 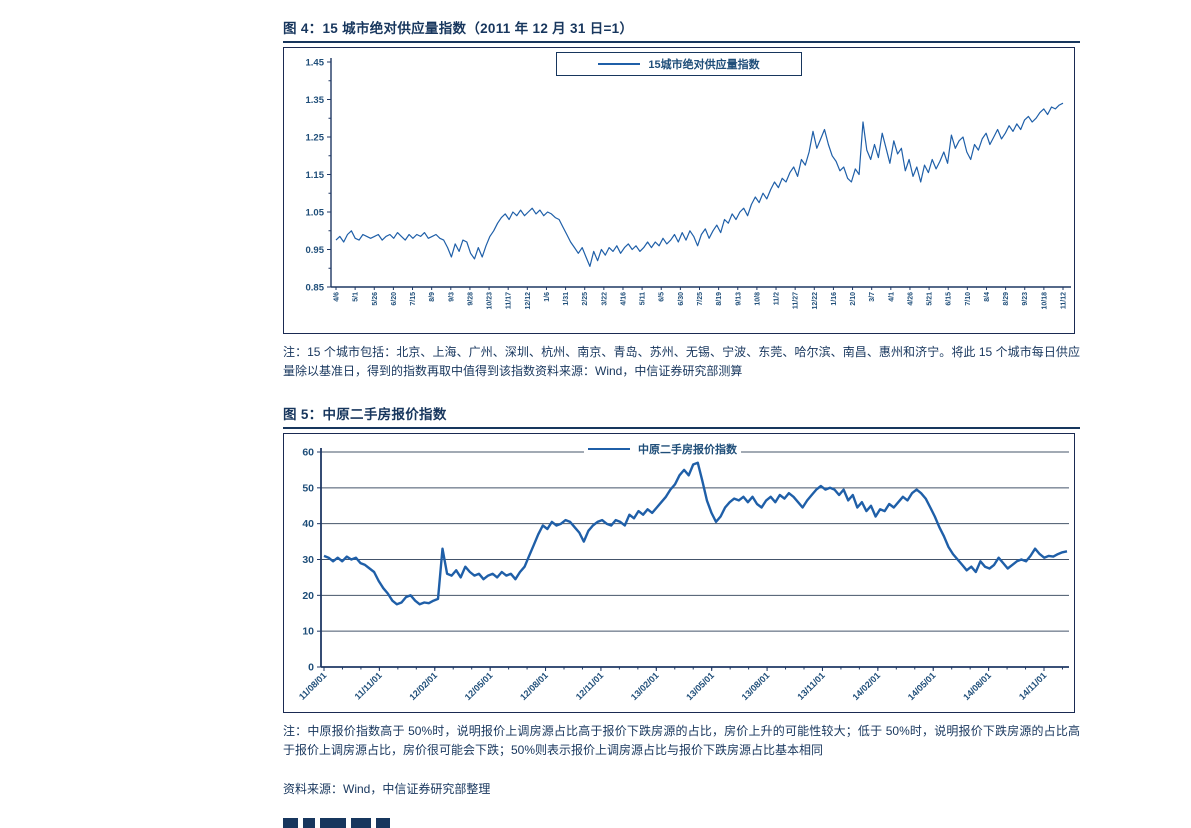 What do you see at coordinates (337, 297) in the screenshot?
I see `x-tick-label: 4/6` at bounding box center [337, 297].